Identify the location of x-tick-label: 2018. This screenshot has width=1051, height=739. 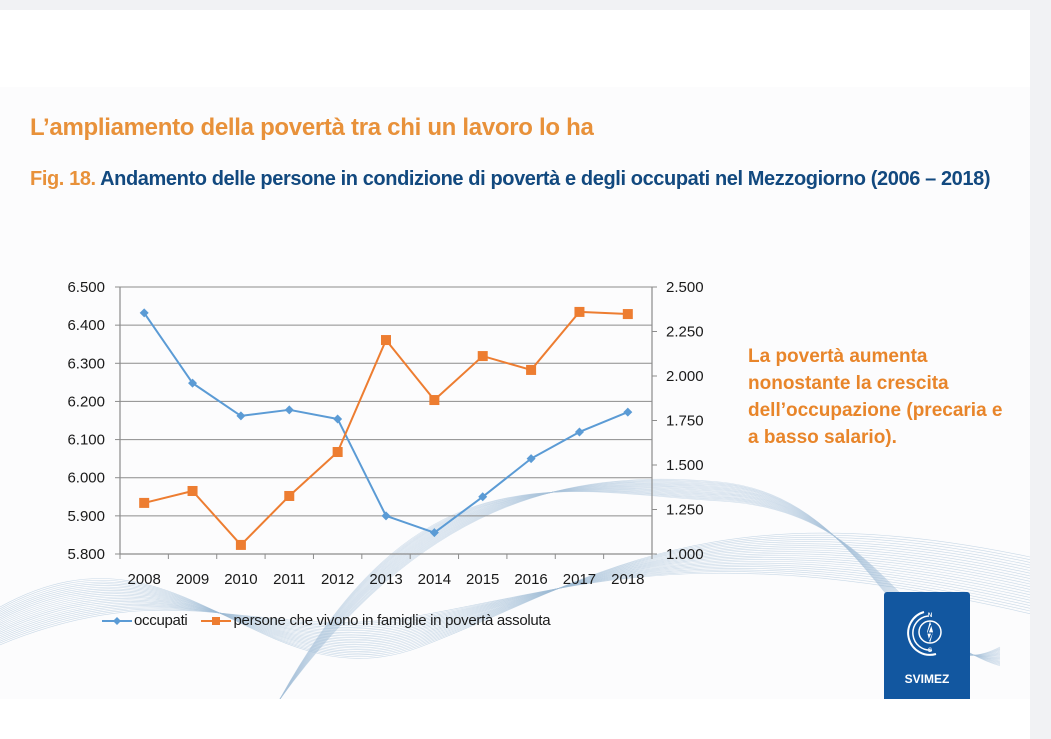
(627, 579).